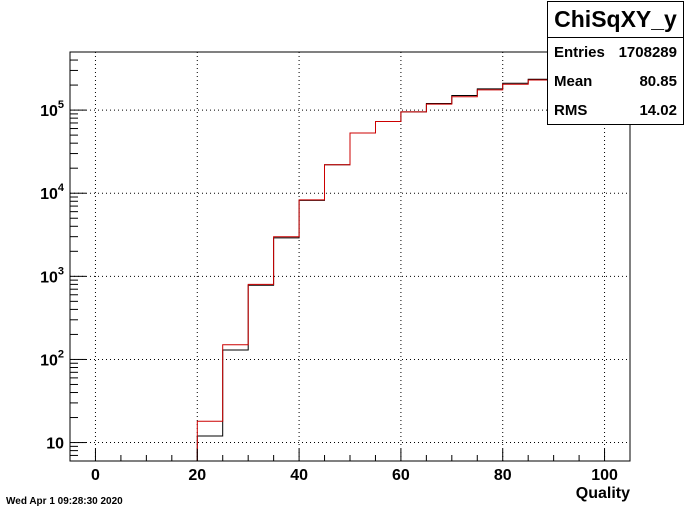 The height and width of the screenshot is (512, 700). What do you see at coordinates (52, 109) in the screenshot?
I see `y-tick-label: 10⁵` at bounding box center [52, 109].